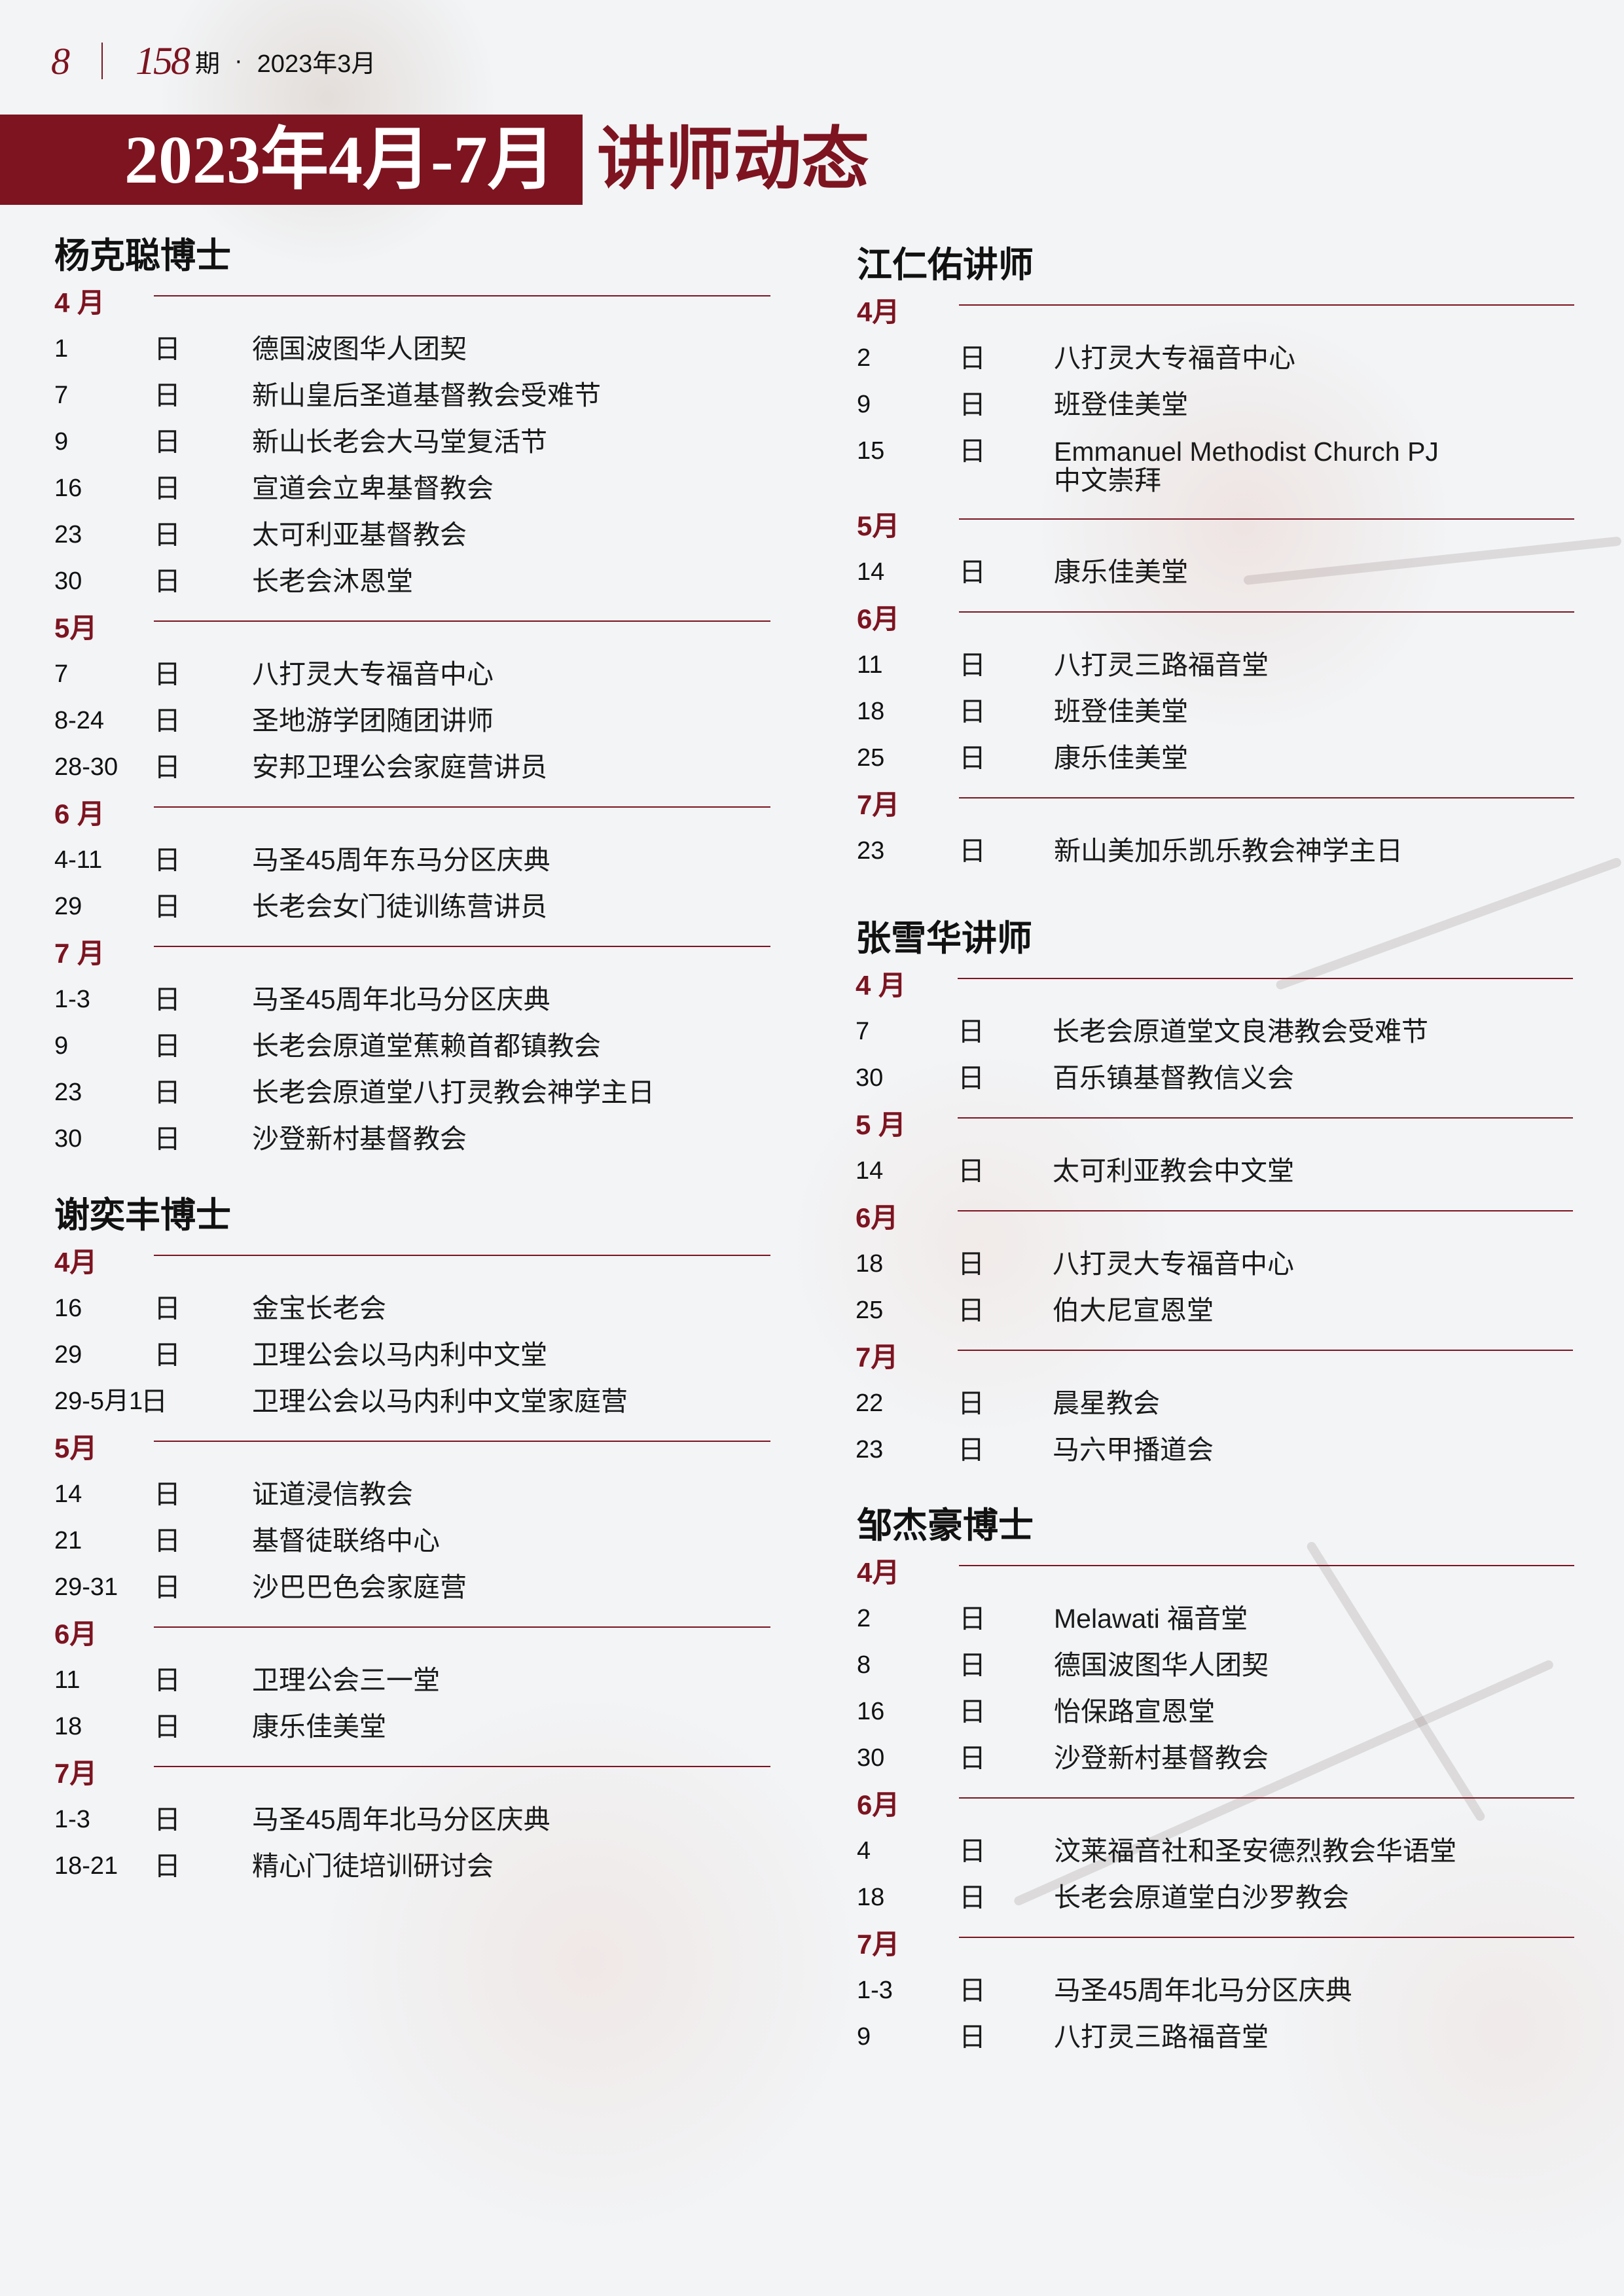 This screenshot has width=1624, height=2296. I want to click on schedule-row: 23 日 马六甲播道会, so click(1214, 1450).